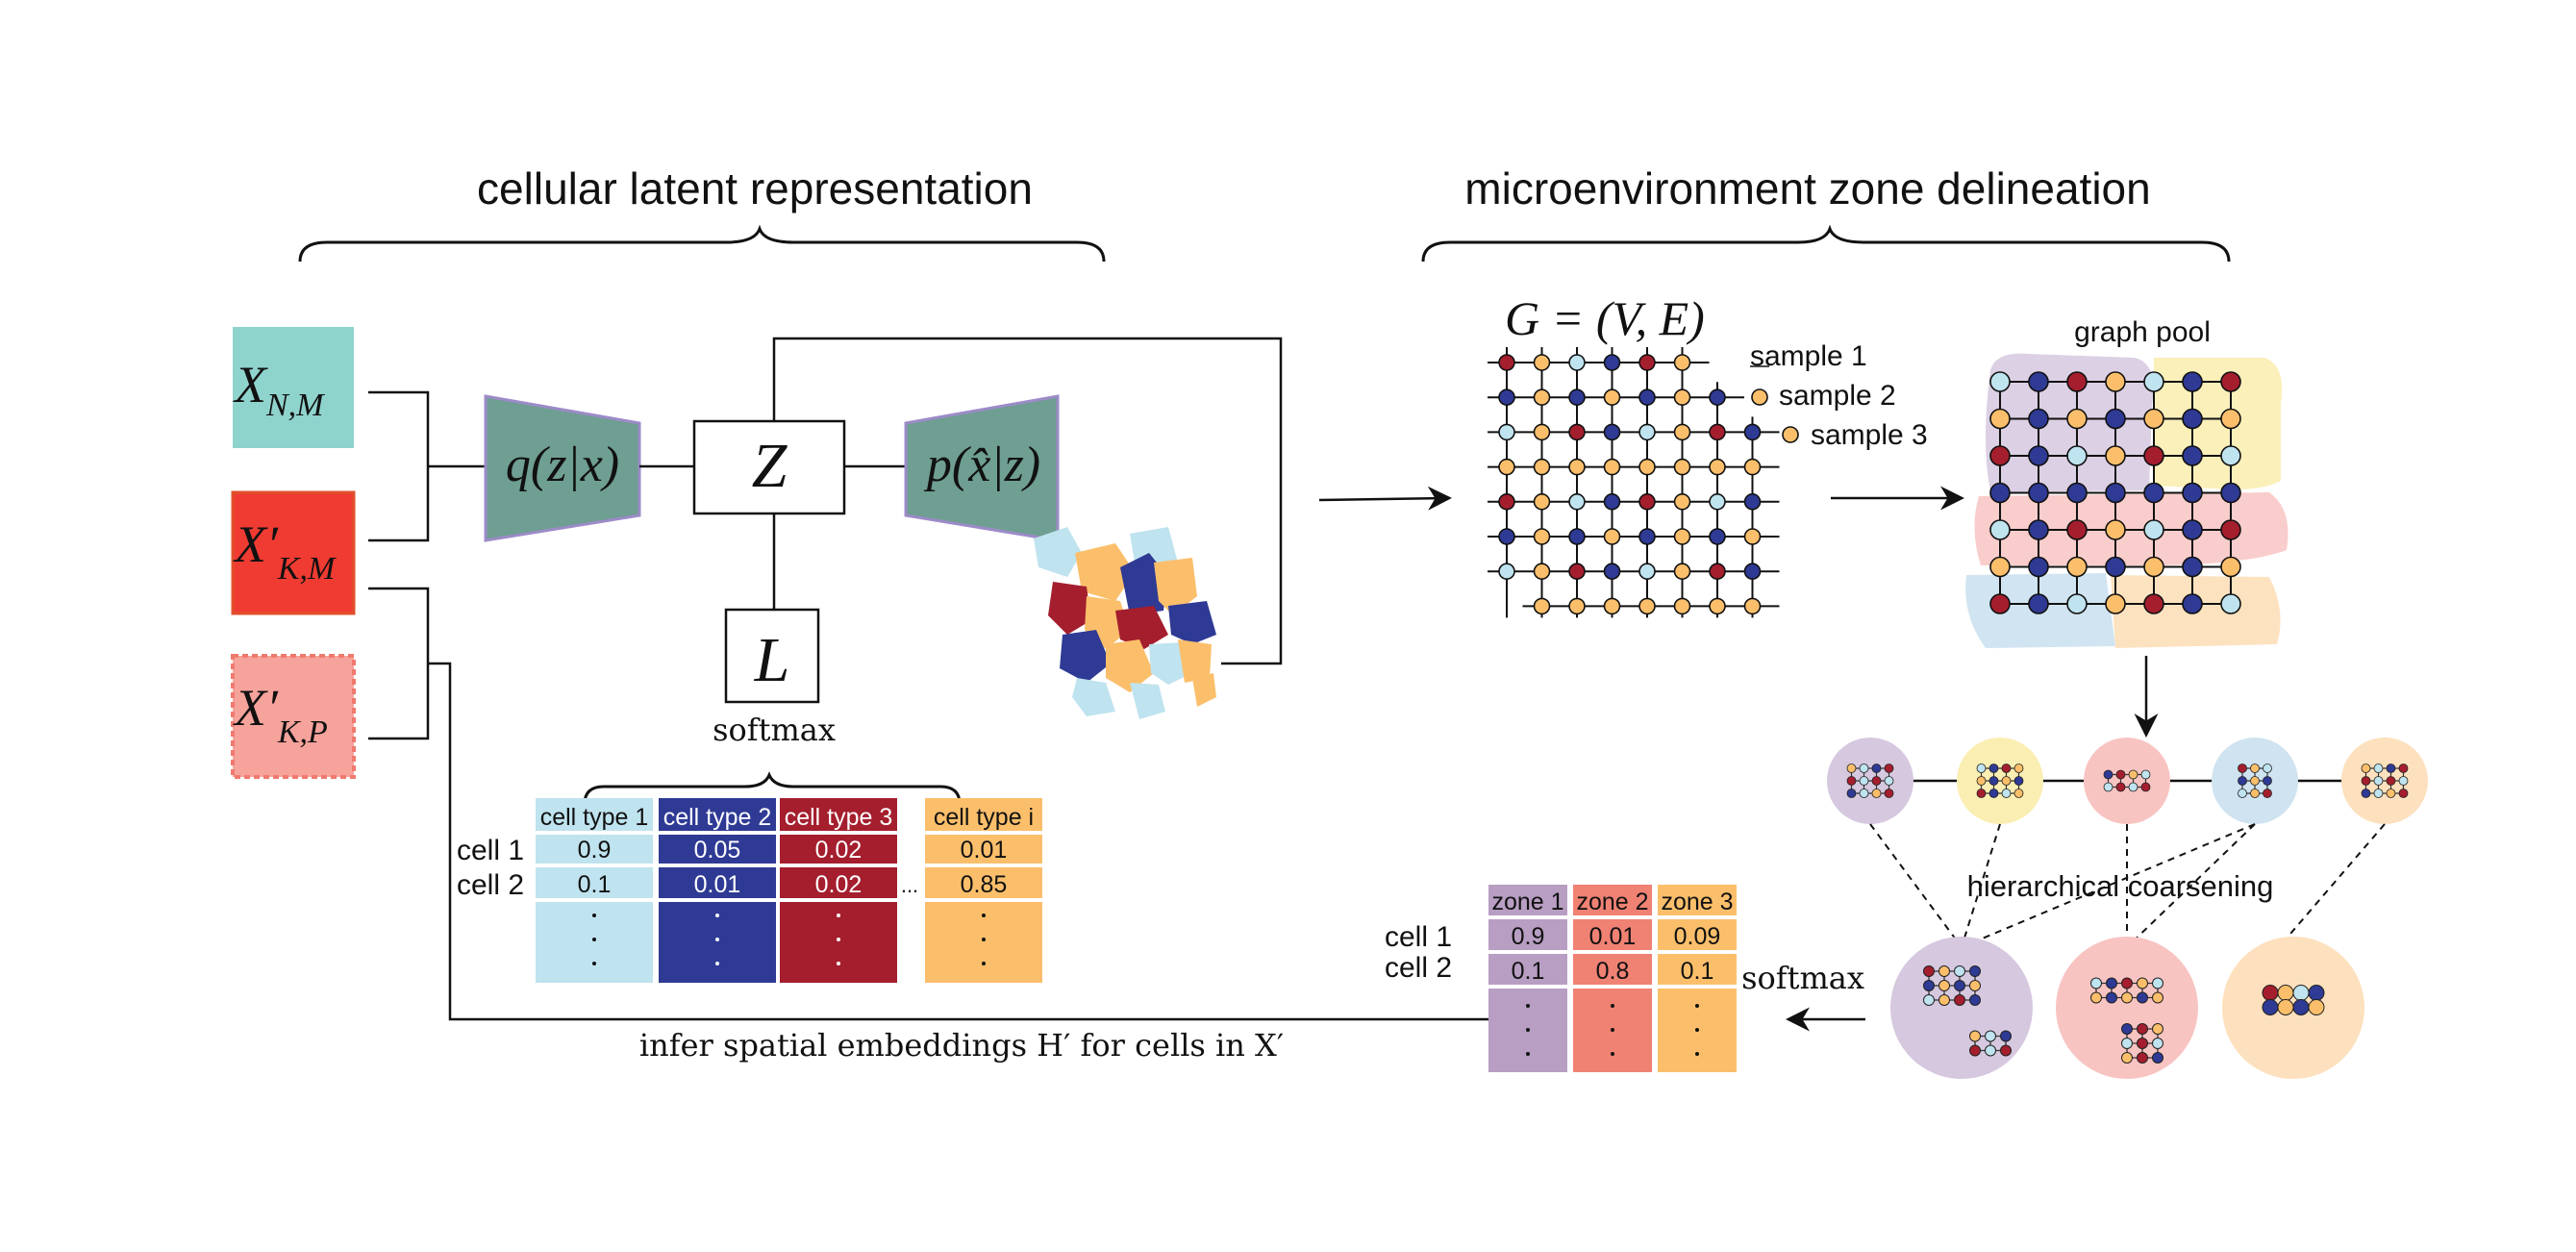  I want to click on x-nm-label: XN,M, so click(279, 389).